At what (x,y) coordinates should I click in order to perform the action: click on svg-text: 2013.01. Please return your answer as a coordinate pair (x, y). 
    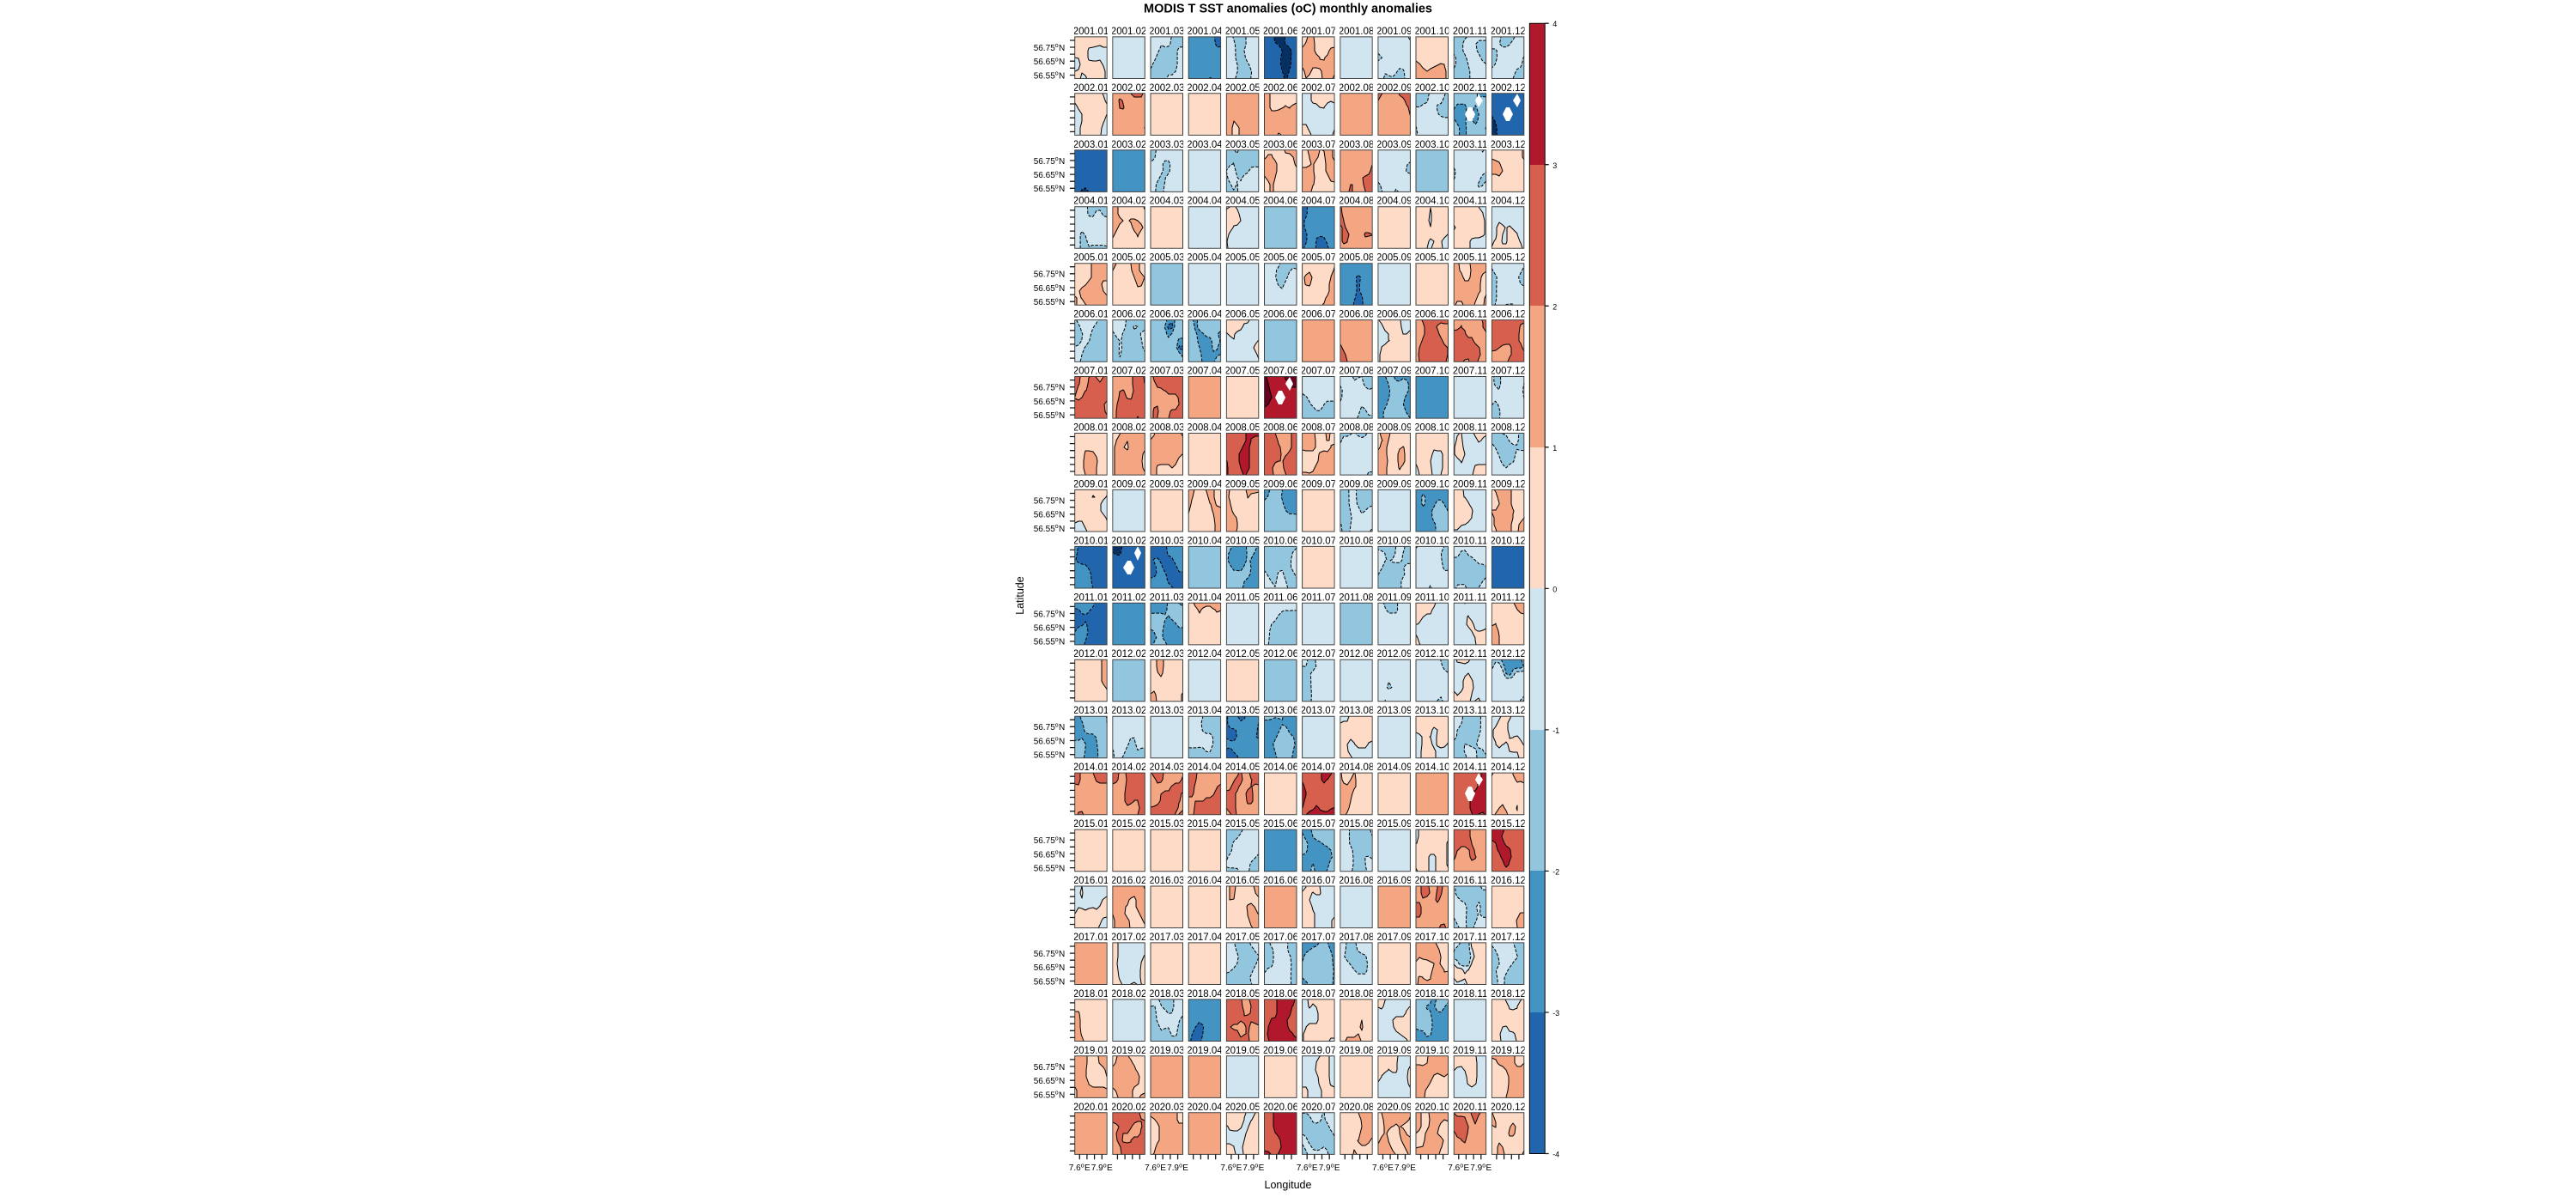
    Looking at the image, I should click on (1091, 711).